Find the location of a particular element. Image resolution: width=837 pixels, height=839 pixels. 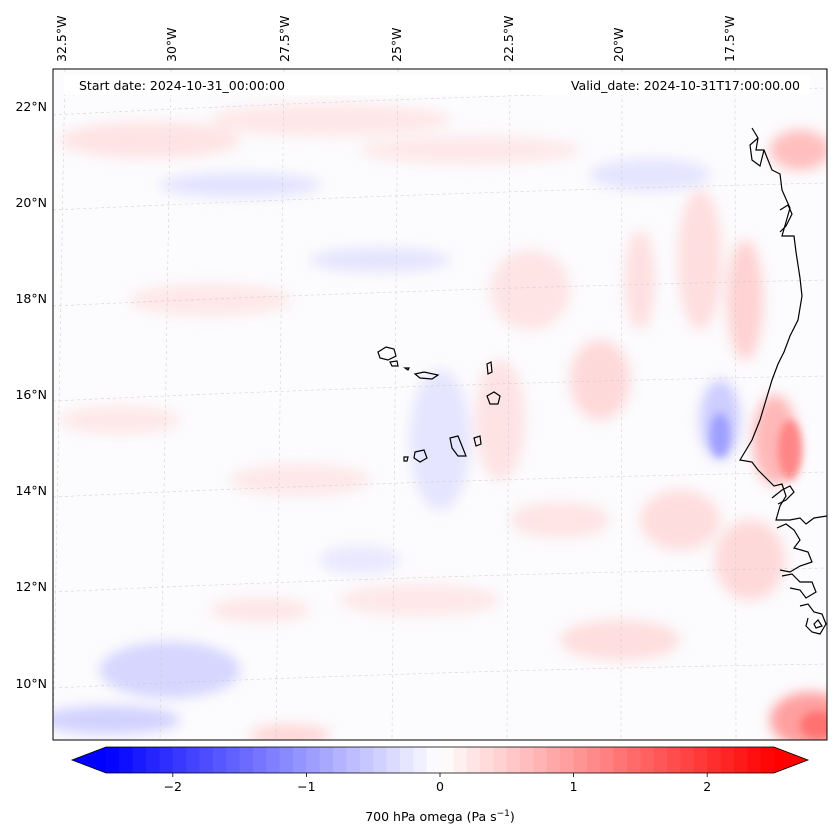

west-africa-coastline is located at coordinates (783, 352).